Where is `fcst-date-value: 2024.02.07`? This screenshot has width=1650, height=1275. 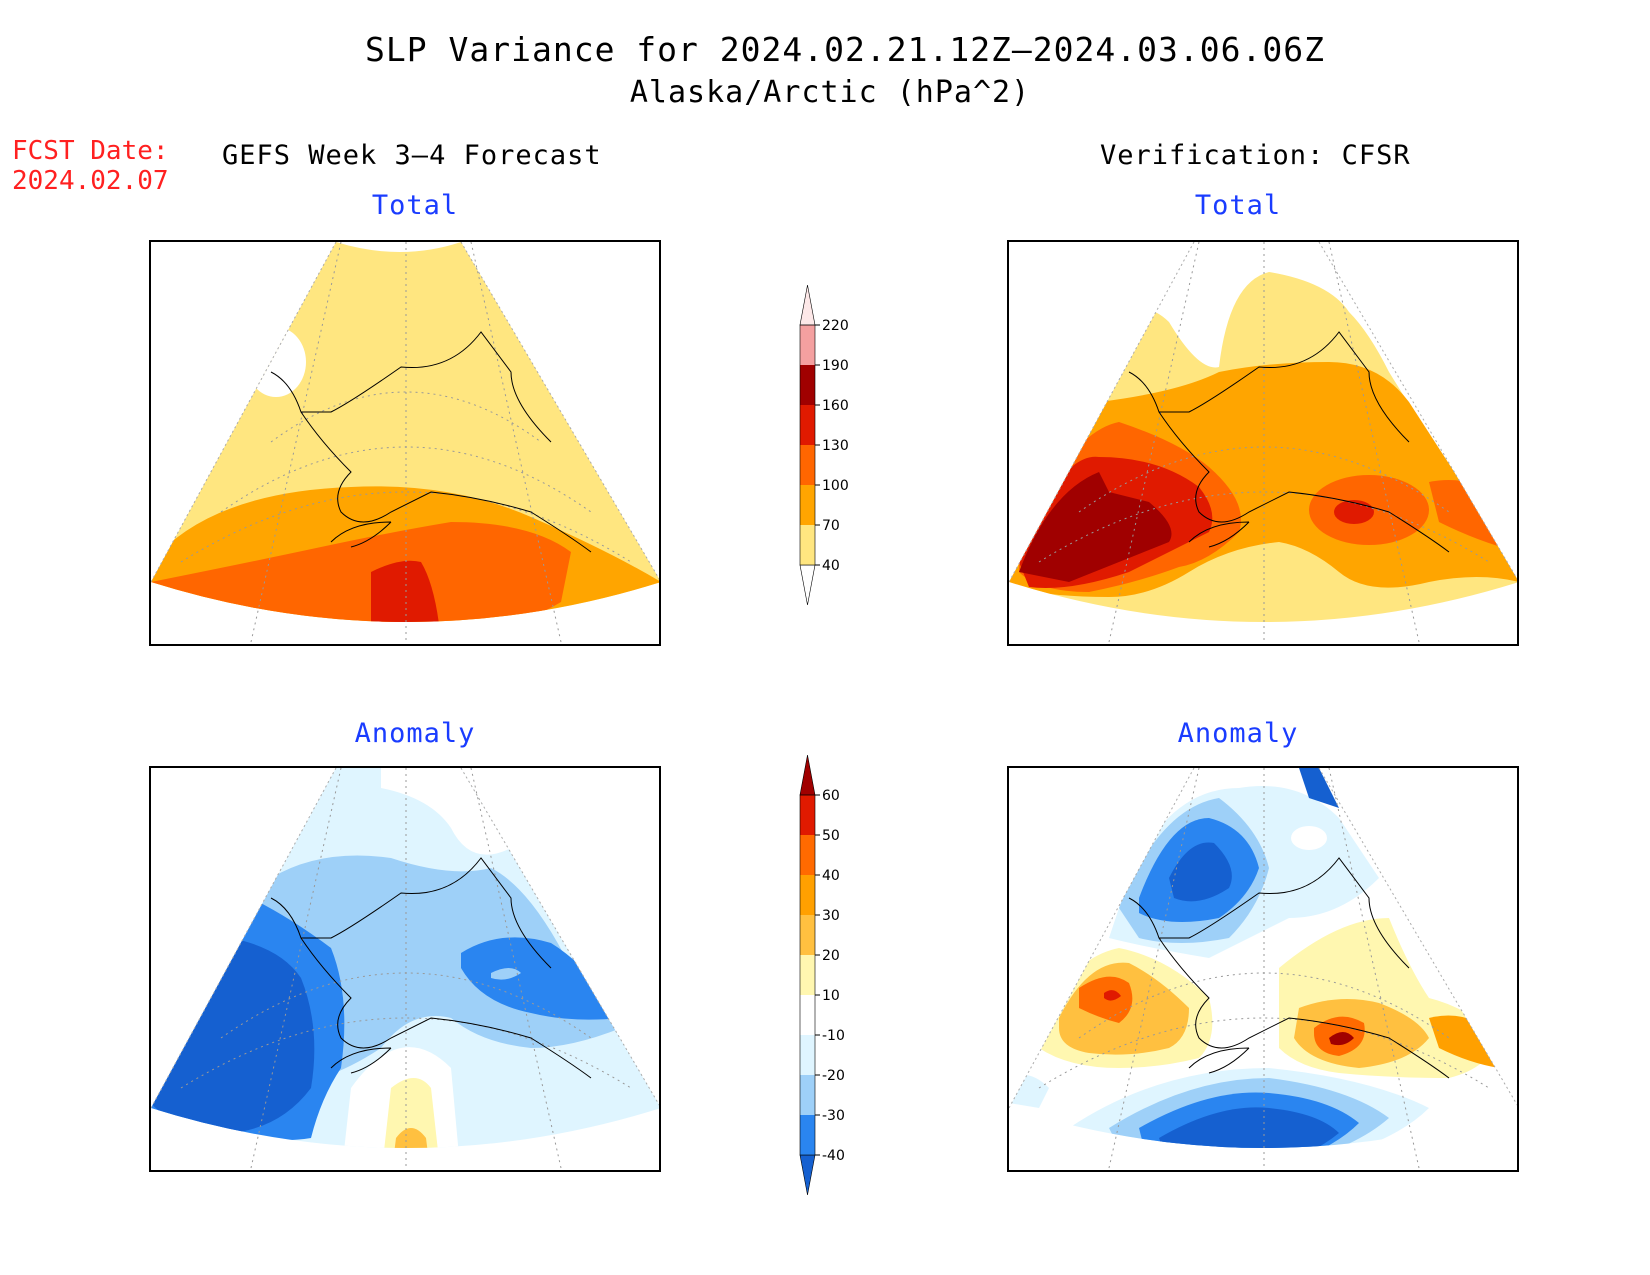 fcst-date-value: 2024.02.07 is located at coordinates (90, 181).